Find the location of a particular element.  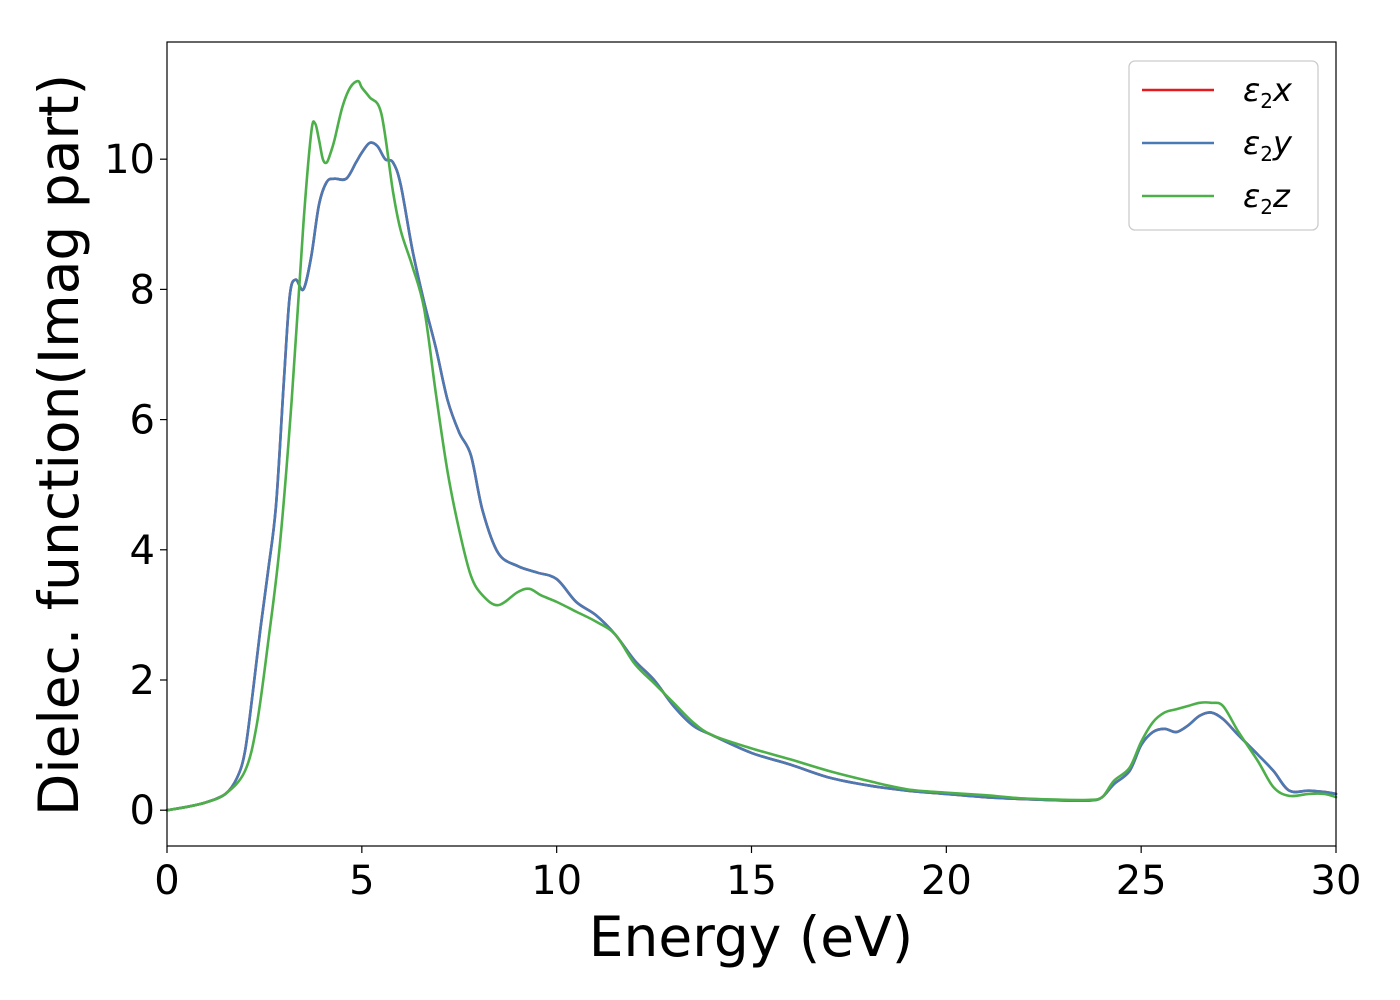

y-tick-label: 4 is located at coordinates (142, 551).